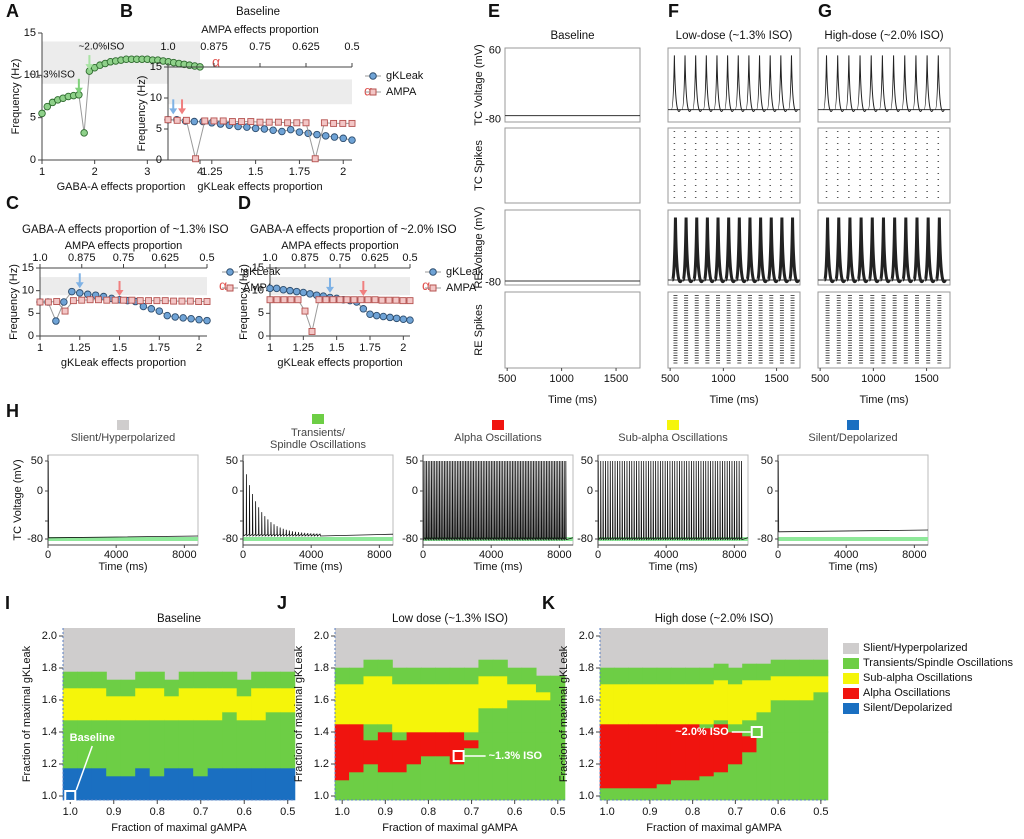  Describe the element at coordinates (495, 50) in the screenshot. I see `y-tick-label: 60` at that location.